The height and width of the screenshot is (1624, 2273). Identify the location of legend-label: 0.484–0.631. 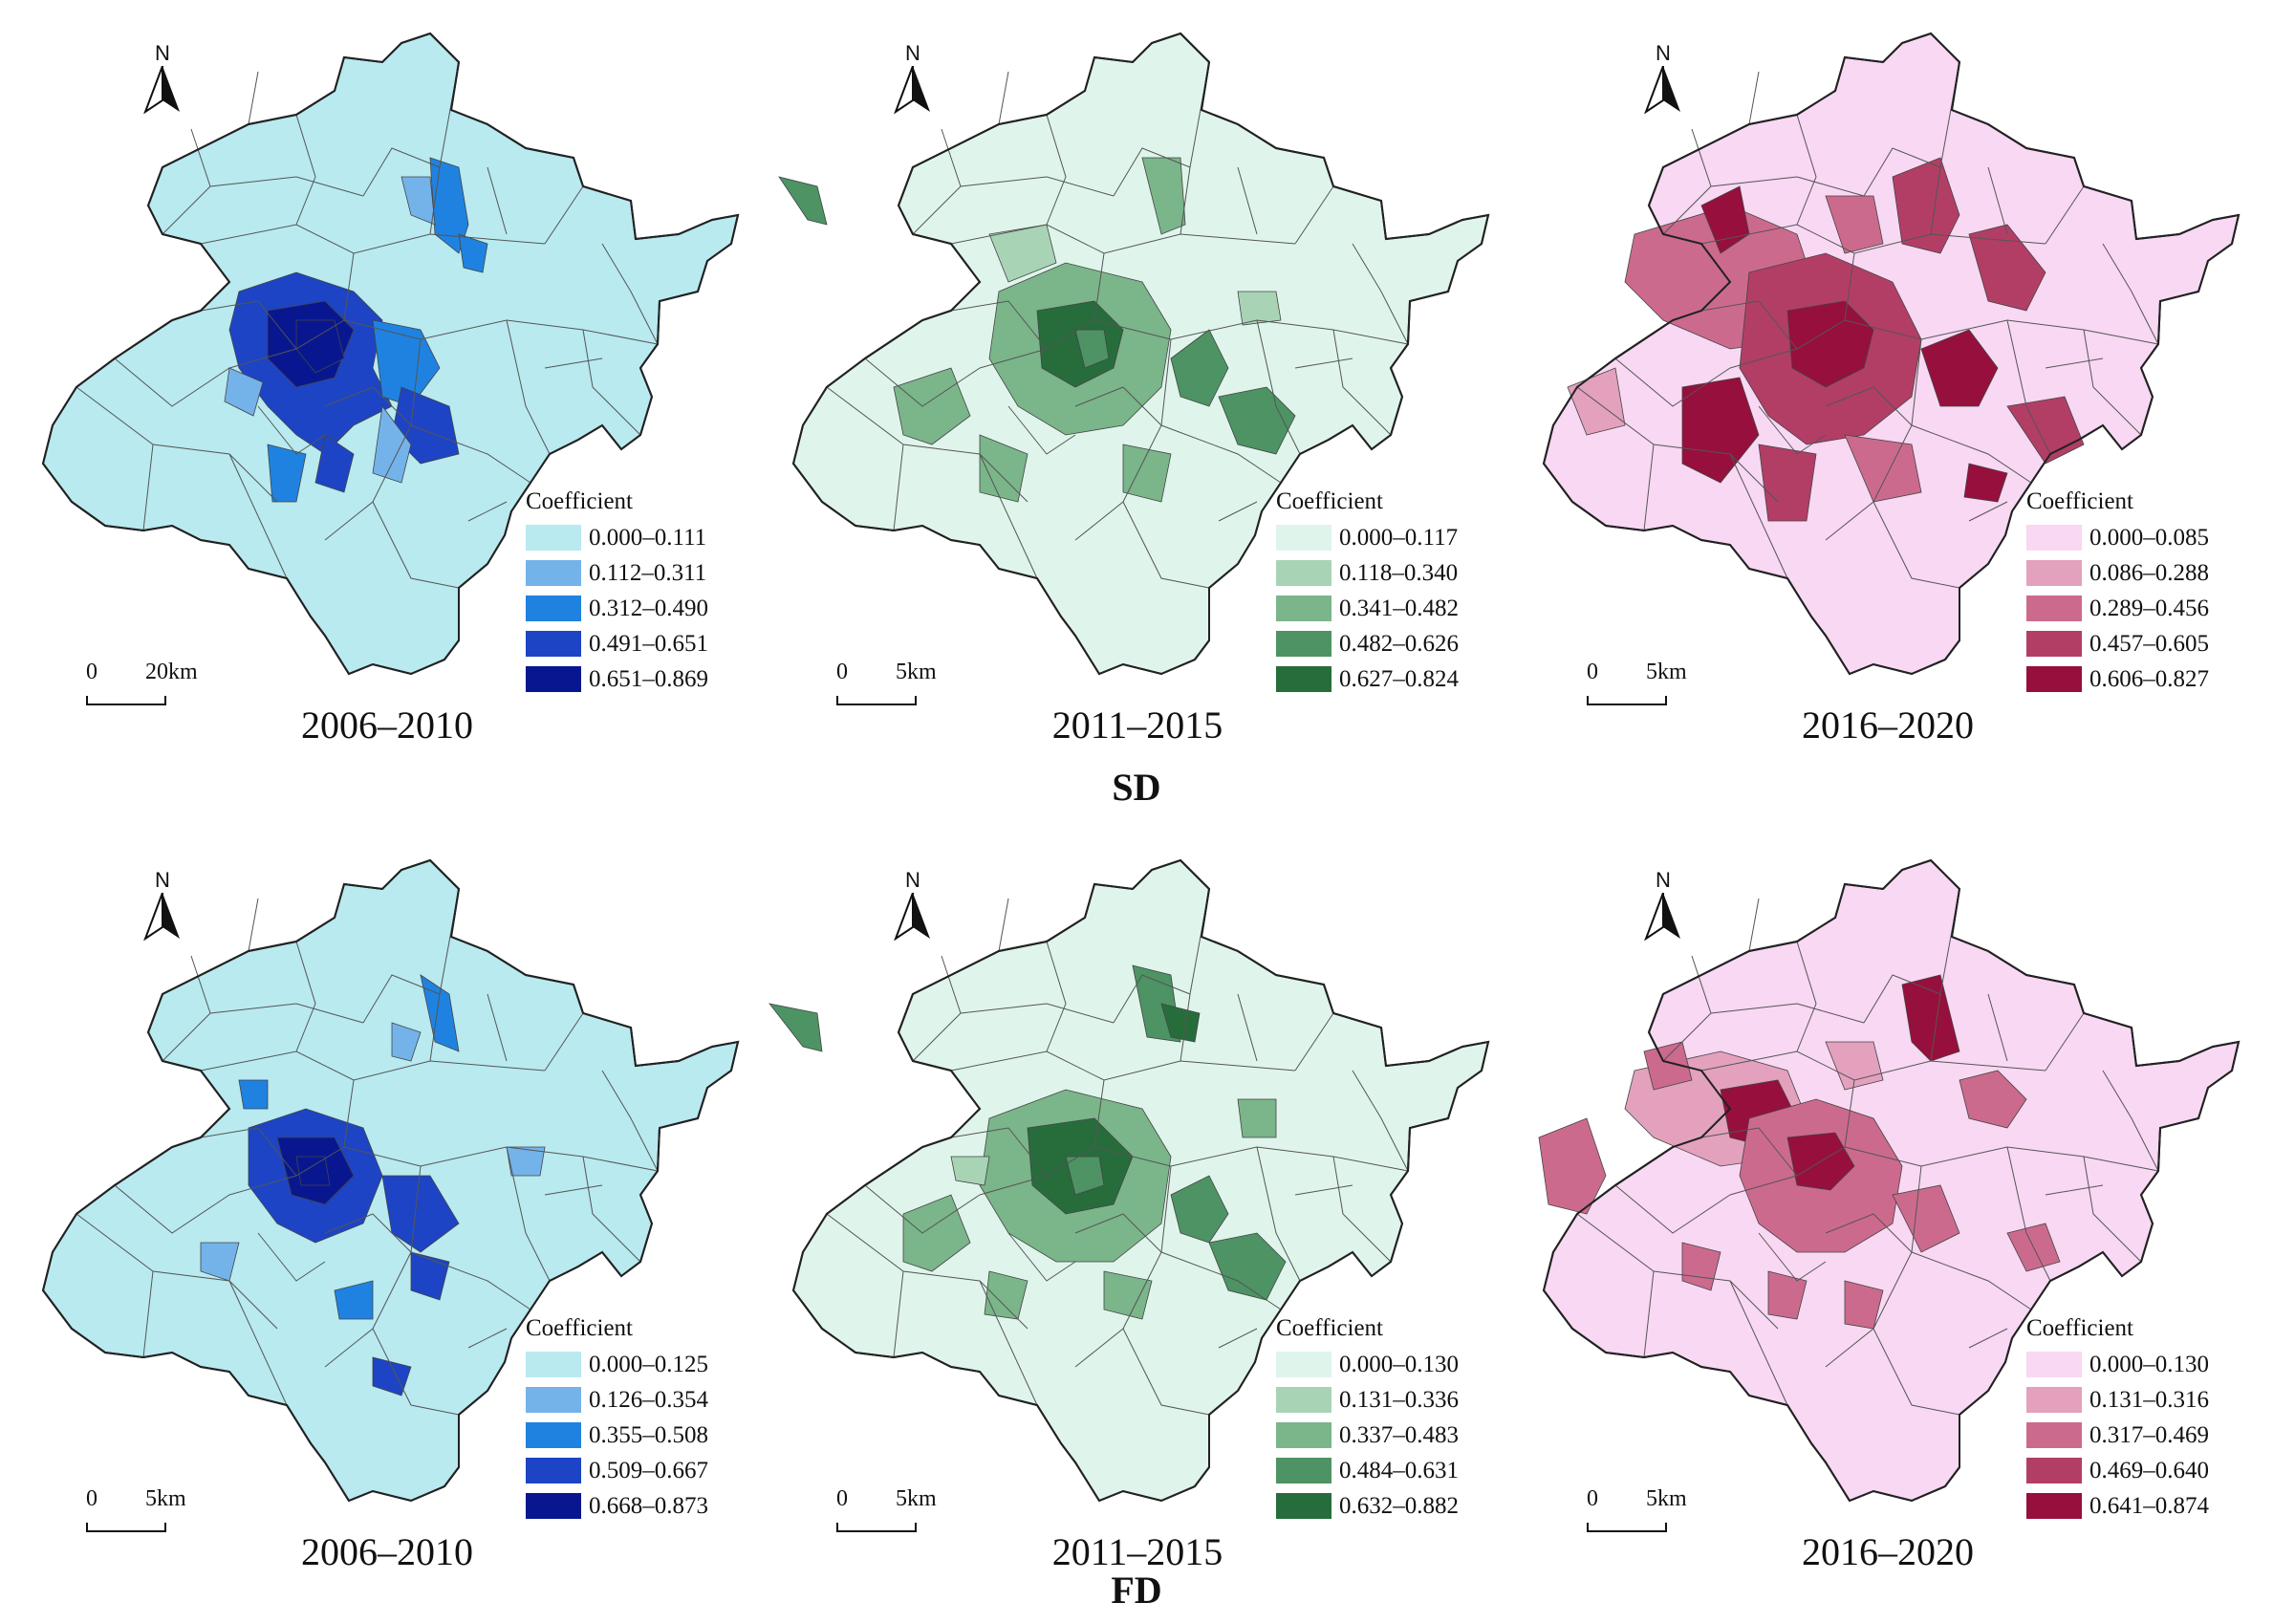
(1399, 1470).